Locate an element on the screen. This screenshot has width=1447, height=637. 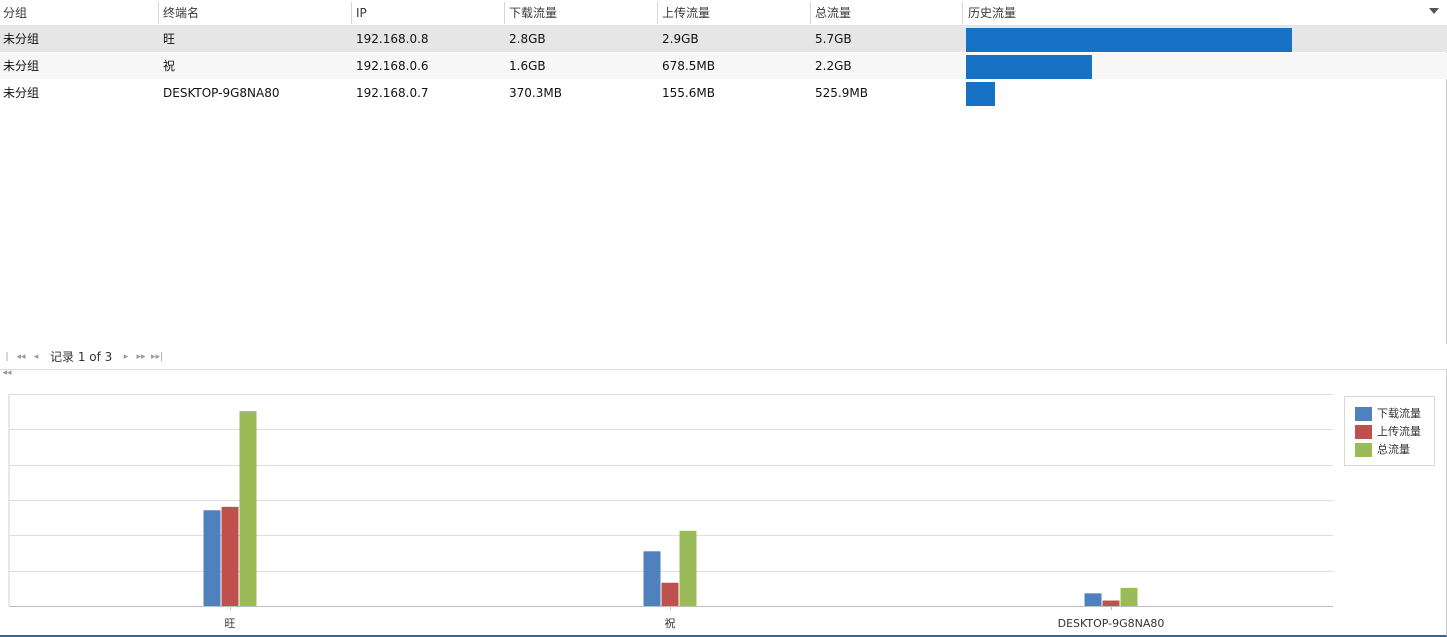
legend-label: 下载流量 is located at coordinates (1399, 413).